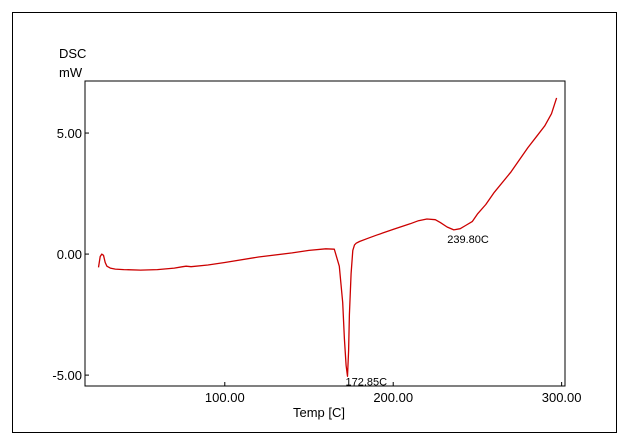 The image size is (631, 446). I want to click on peak-annotation-label: 172.85C, so click(366, 382).